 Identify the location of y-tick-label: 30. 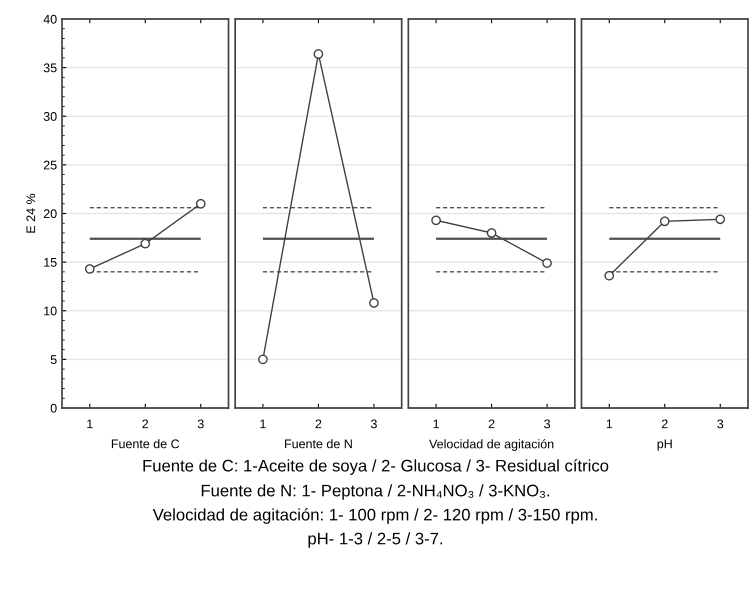
(50, 116).